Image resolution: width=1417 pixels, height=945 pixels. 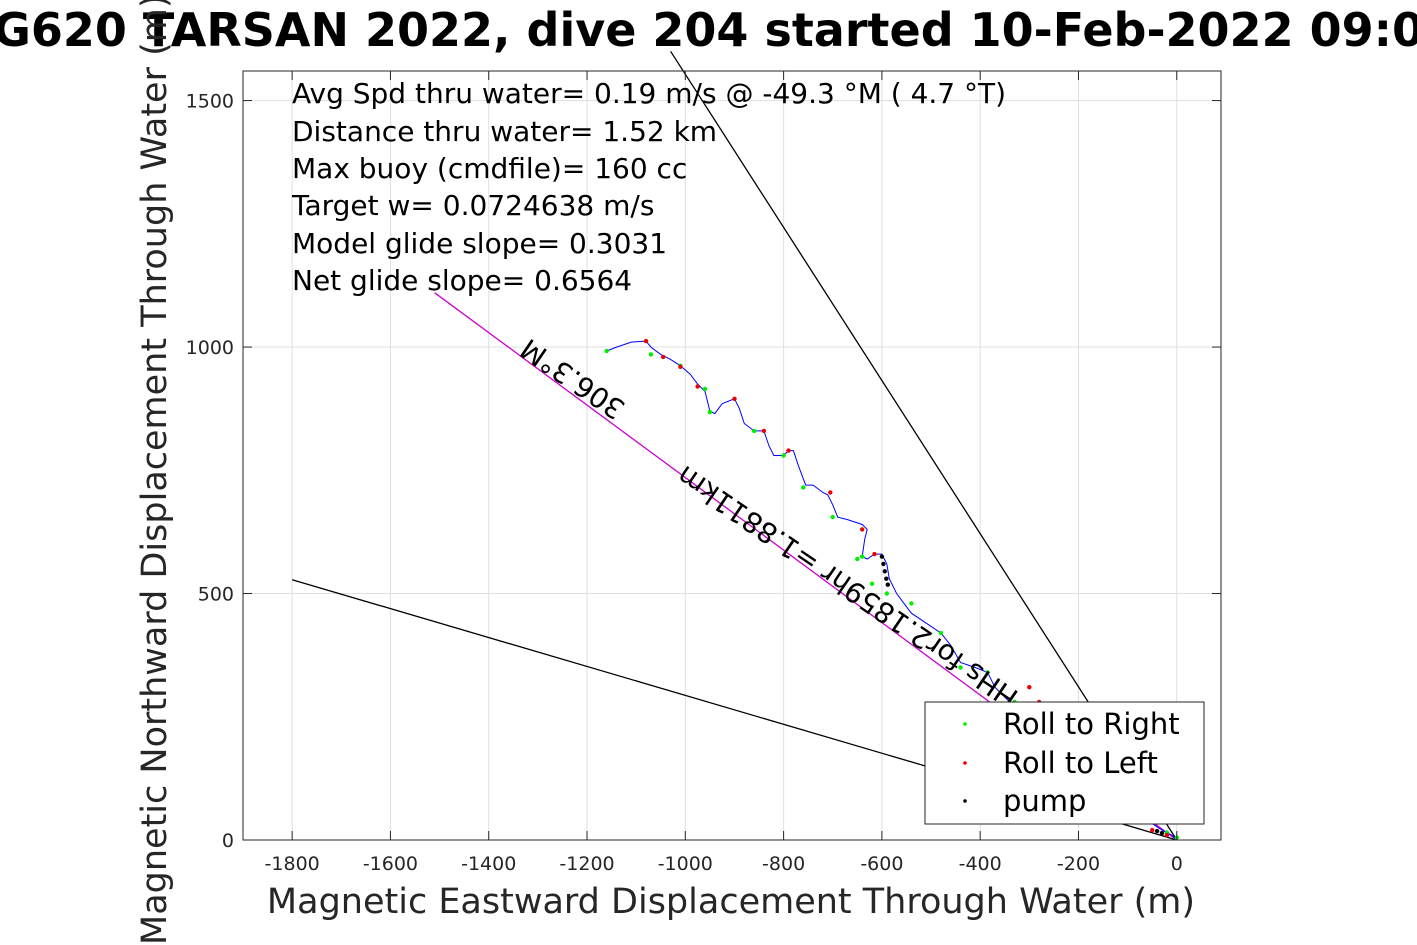 I want to click on legend-box, so click(x=1064, y=763).